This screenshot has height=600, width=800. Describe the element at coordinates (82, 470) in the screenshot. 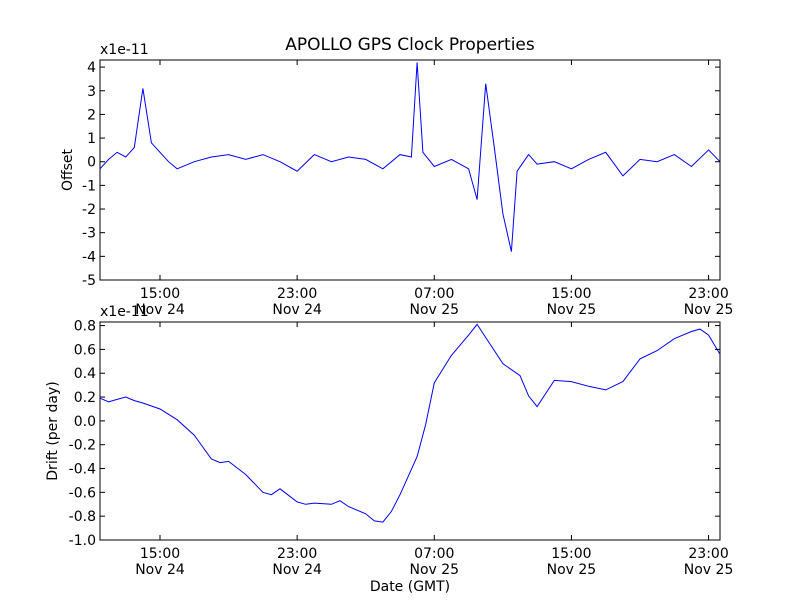

I see `y-tick-label: -0.4` at that location.